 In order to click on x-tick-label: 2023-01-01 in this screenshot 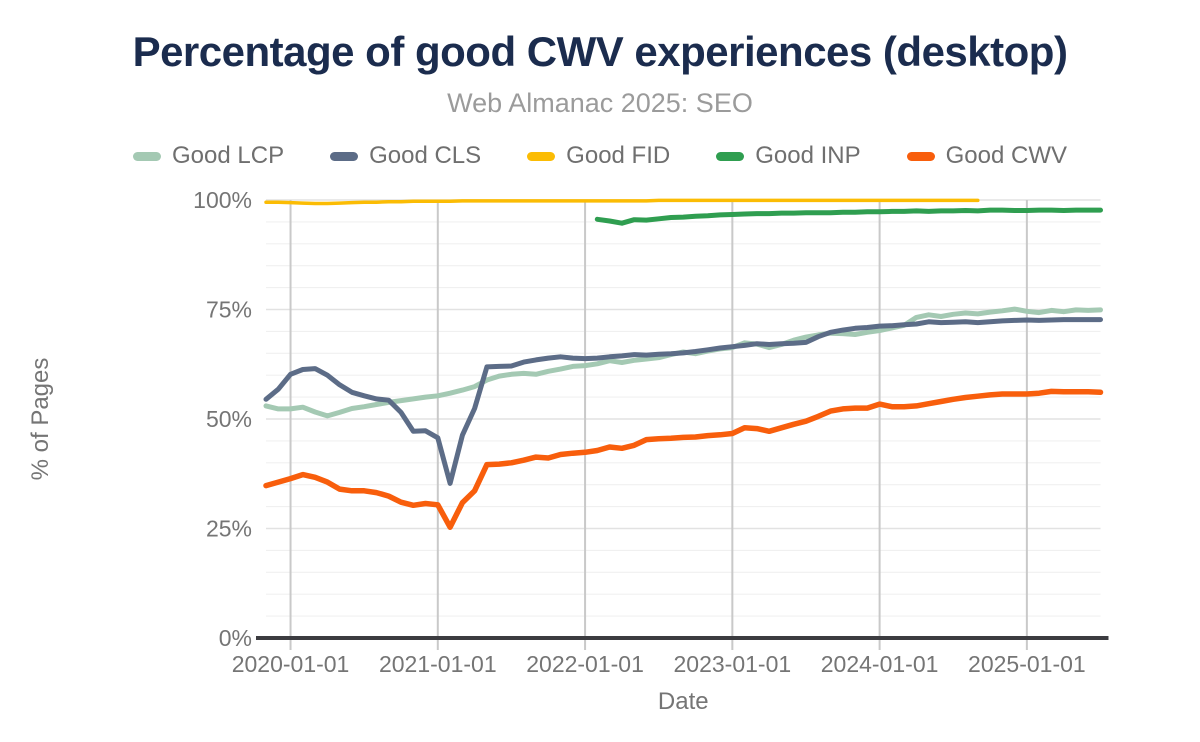, I will do `click(733, 664)`.